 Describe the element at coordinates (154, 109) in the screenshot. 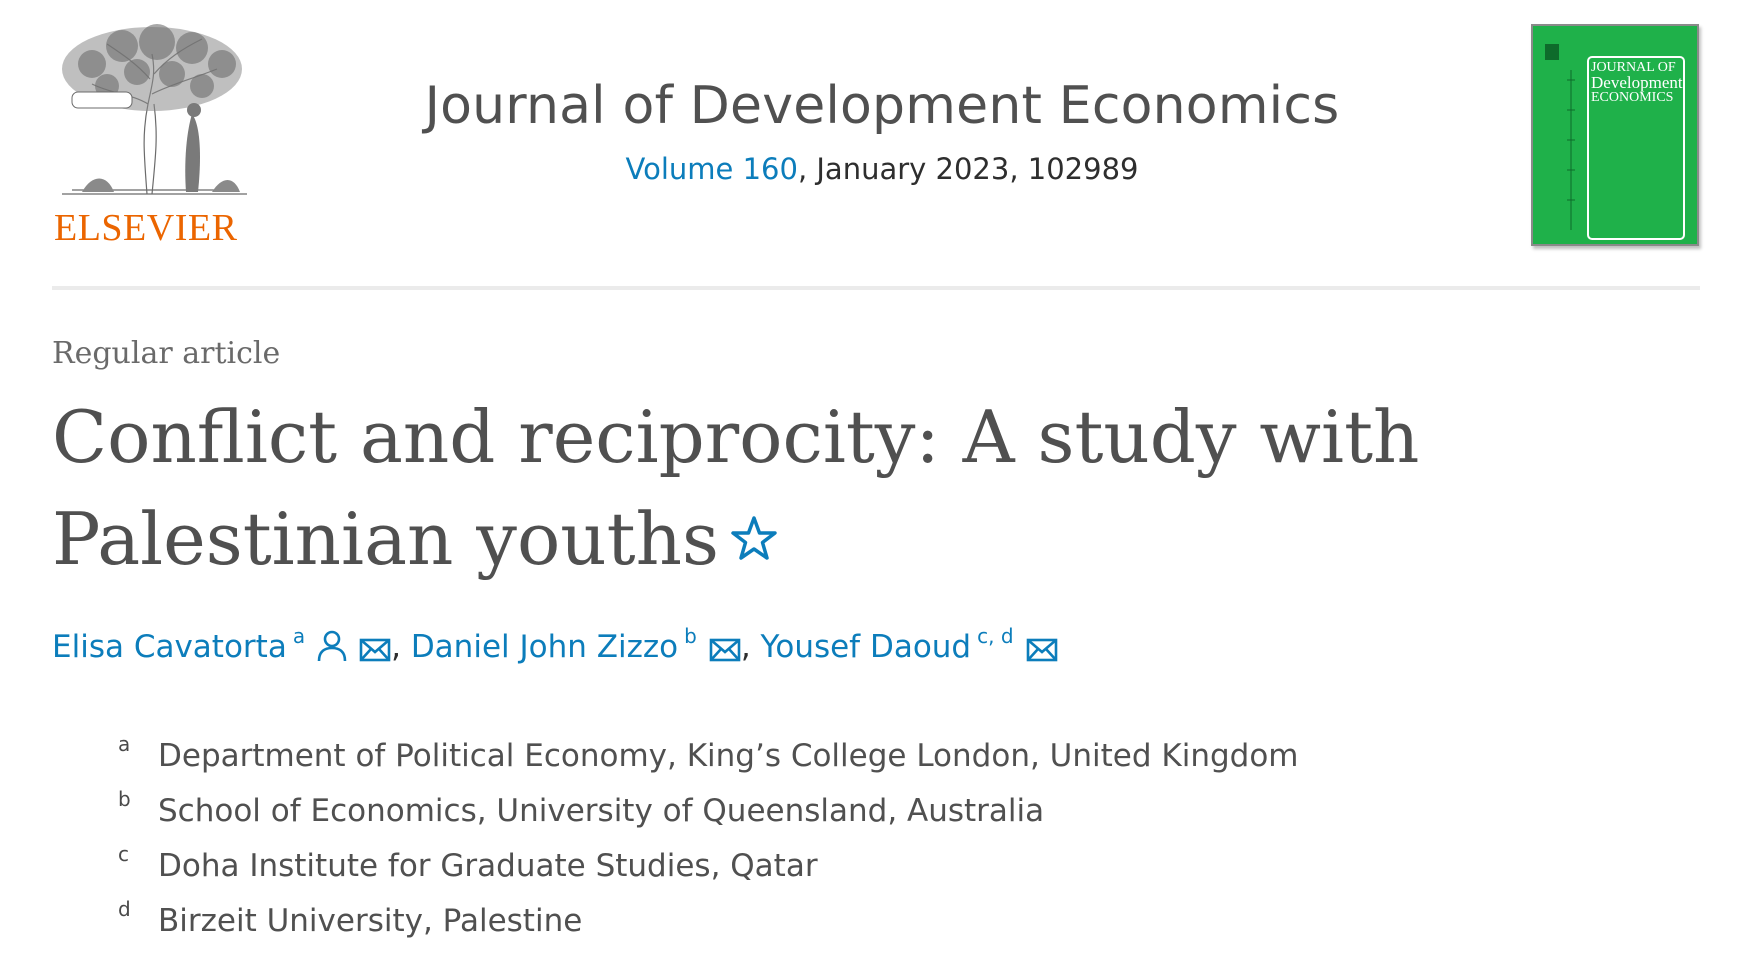

I see `tree-engraving-icon` at that location.